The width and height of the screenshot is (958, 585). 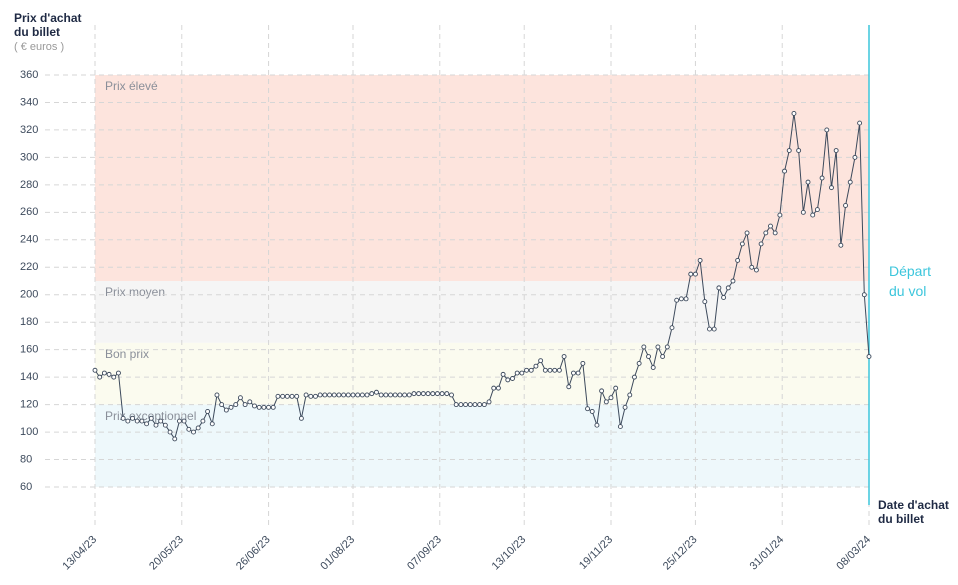 What do you see at coordinates (131, 86) in the screenshot?
I see `band-label: Prix élevé` at bounding box center [131, 86].